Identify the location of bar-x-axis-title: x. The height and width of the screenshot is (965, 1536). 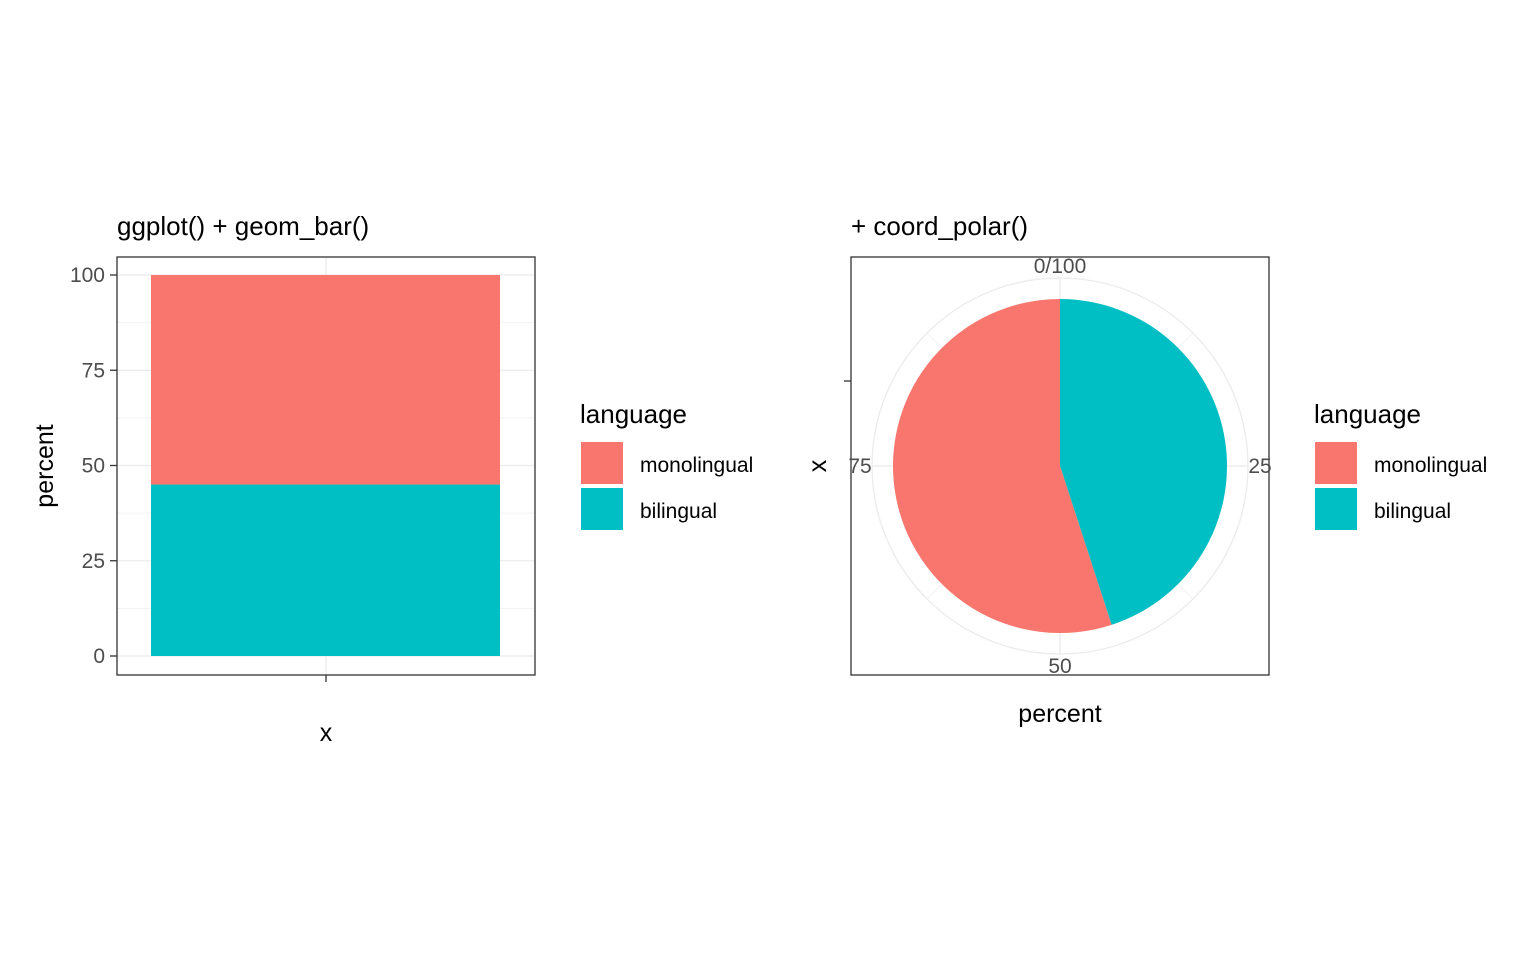
(326, 733).